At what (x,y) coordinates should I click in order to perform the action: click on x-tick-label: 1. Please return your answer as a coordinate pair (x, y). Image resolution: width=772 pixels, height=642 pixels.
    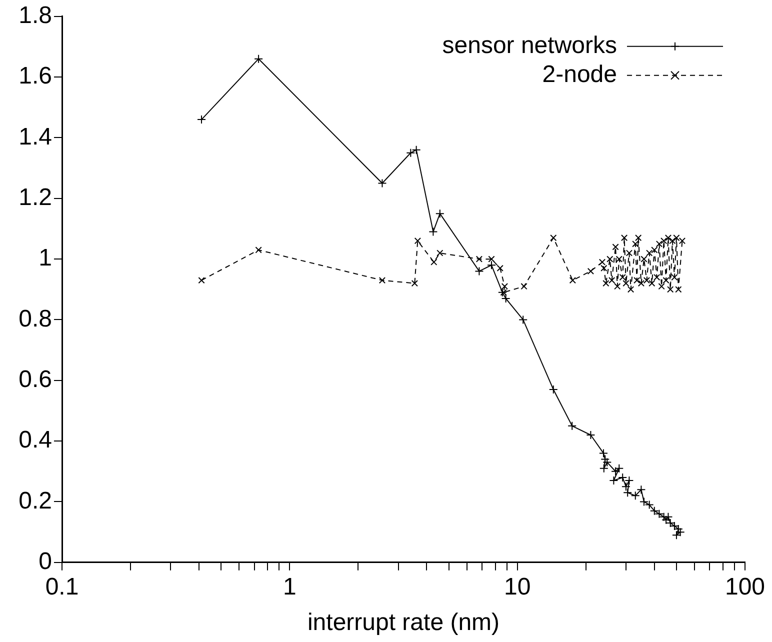
    Looking at the image, I should click on (289, 586).